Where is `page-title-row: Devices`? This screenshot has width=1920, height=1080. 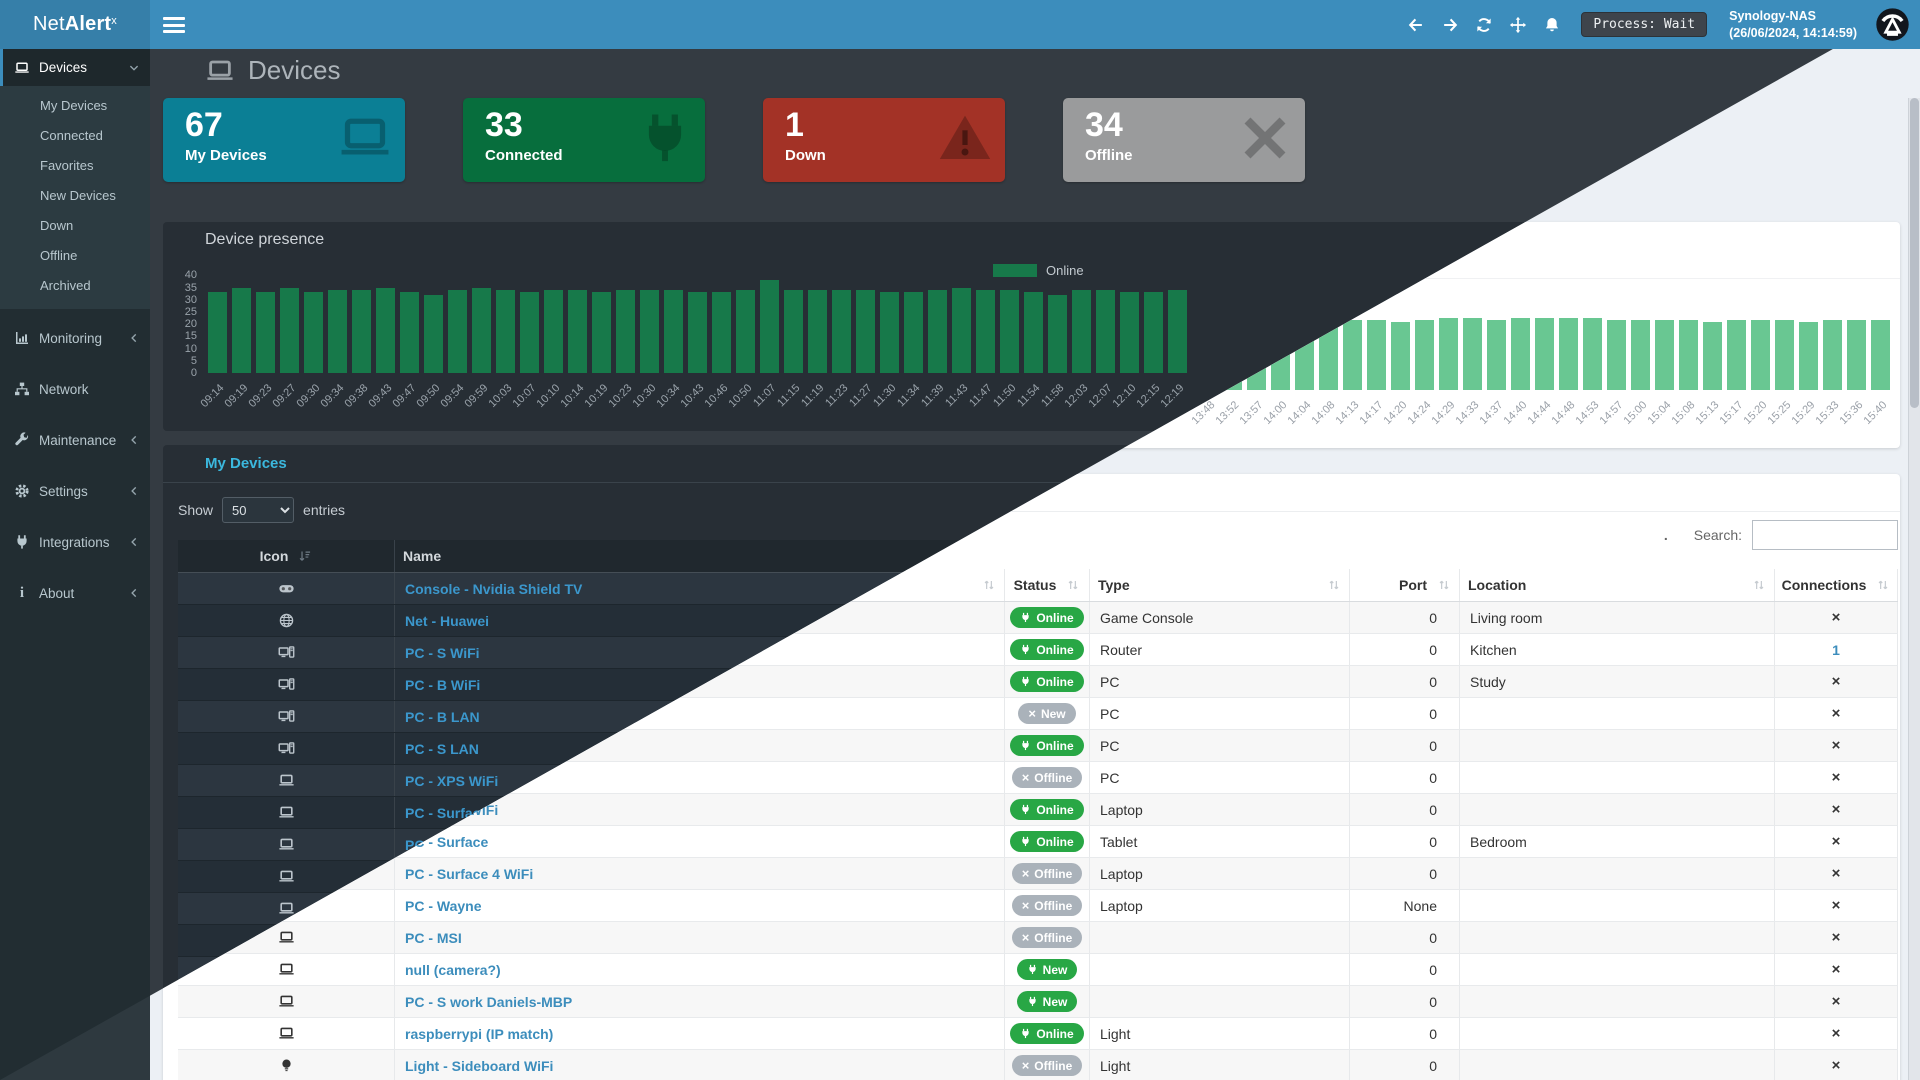
page-title-row: Devices is located at coordinates (272, 70).